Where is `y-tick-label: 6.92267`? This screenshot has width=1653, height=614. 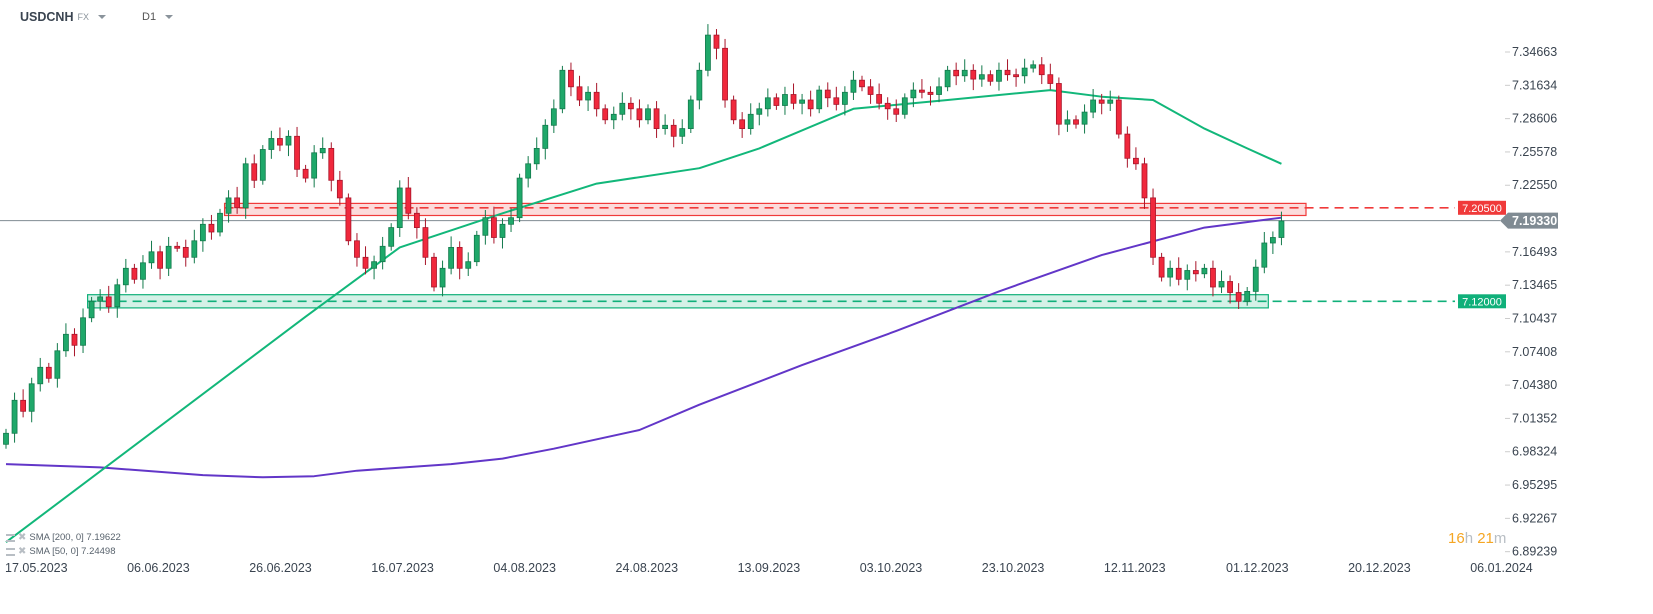
y-tick-label: 6.92267 is located at coordinates (1534, 518).